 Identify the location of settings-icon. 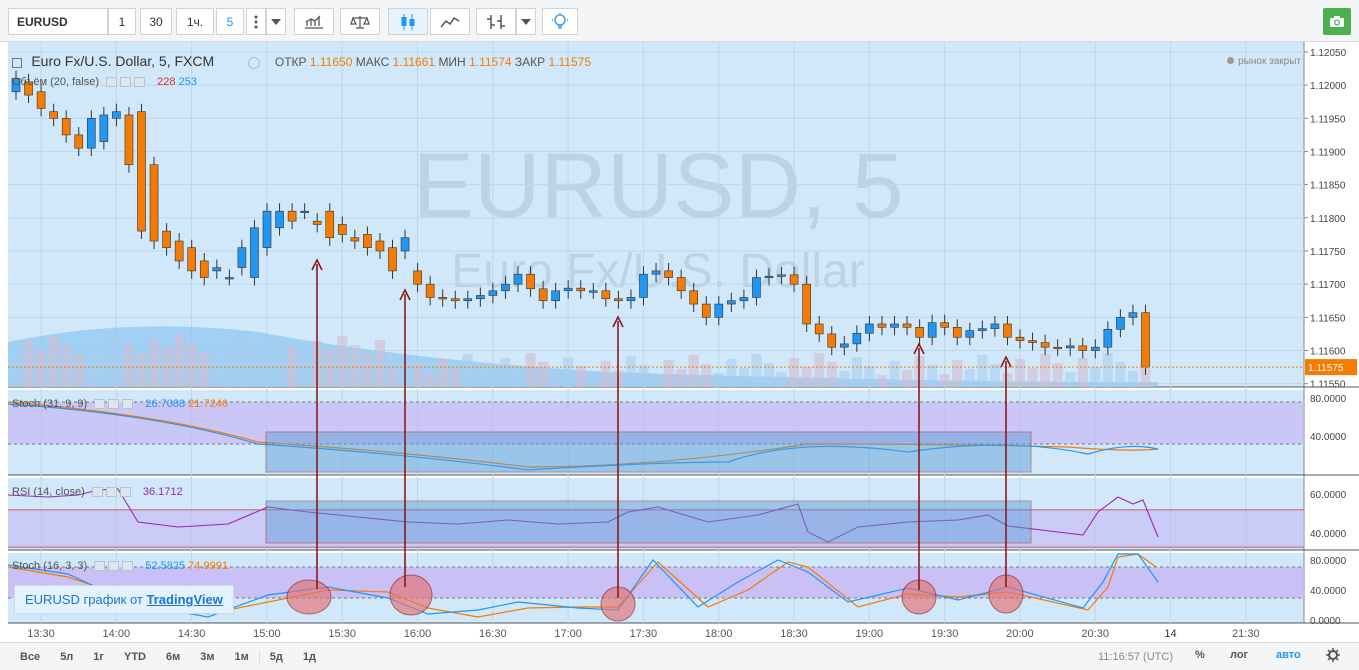
(253, 62).